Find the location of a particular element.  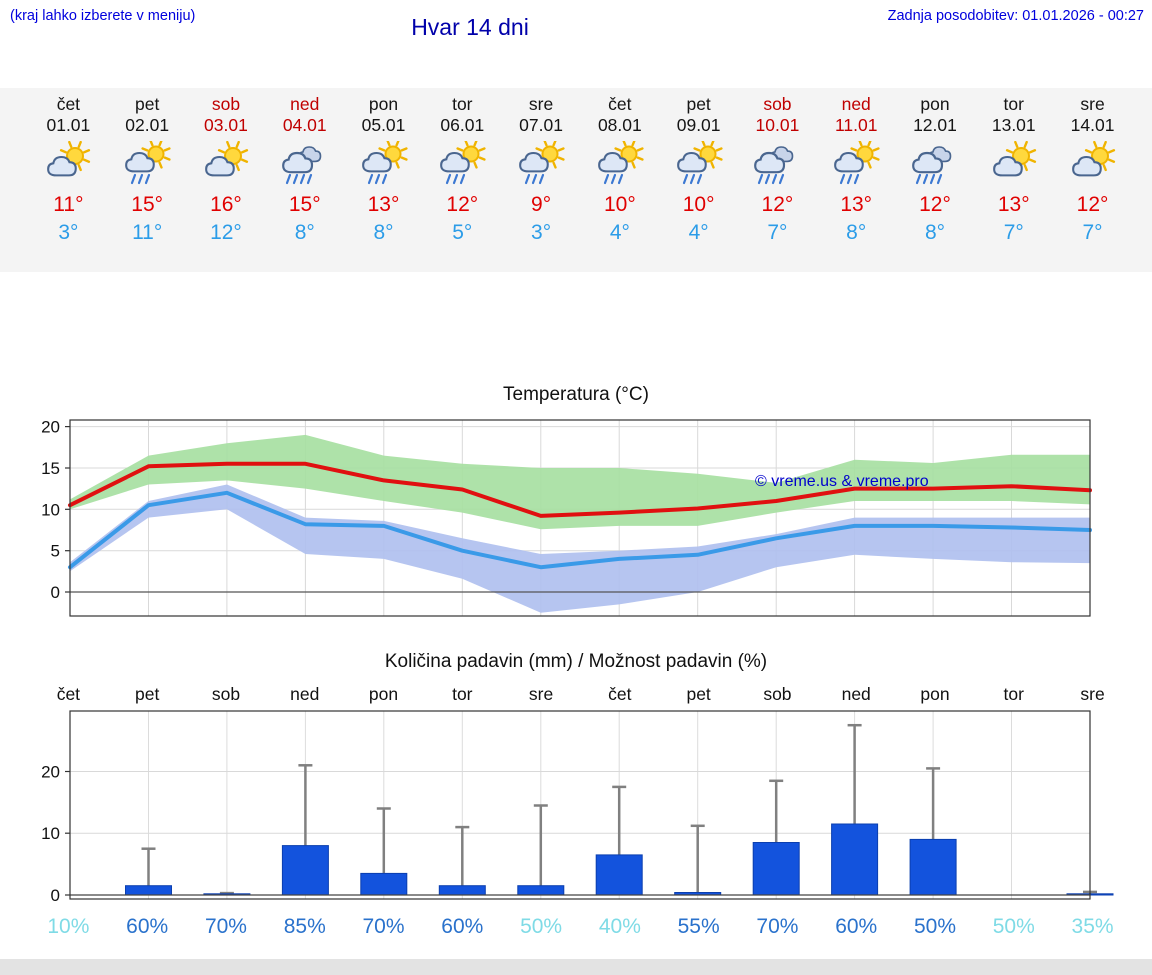

low-temp: 3° is located at coordinates (541, 232).